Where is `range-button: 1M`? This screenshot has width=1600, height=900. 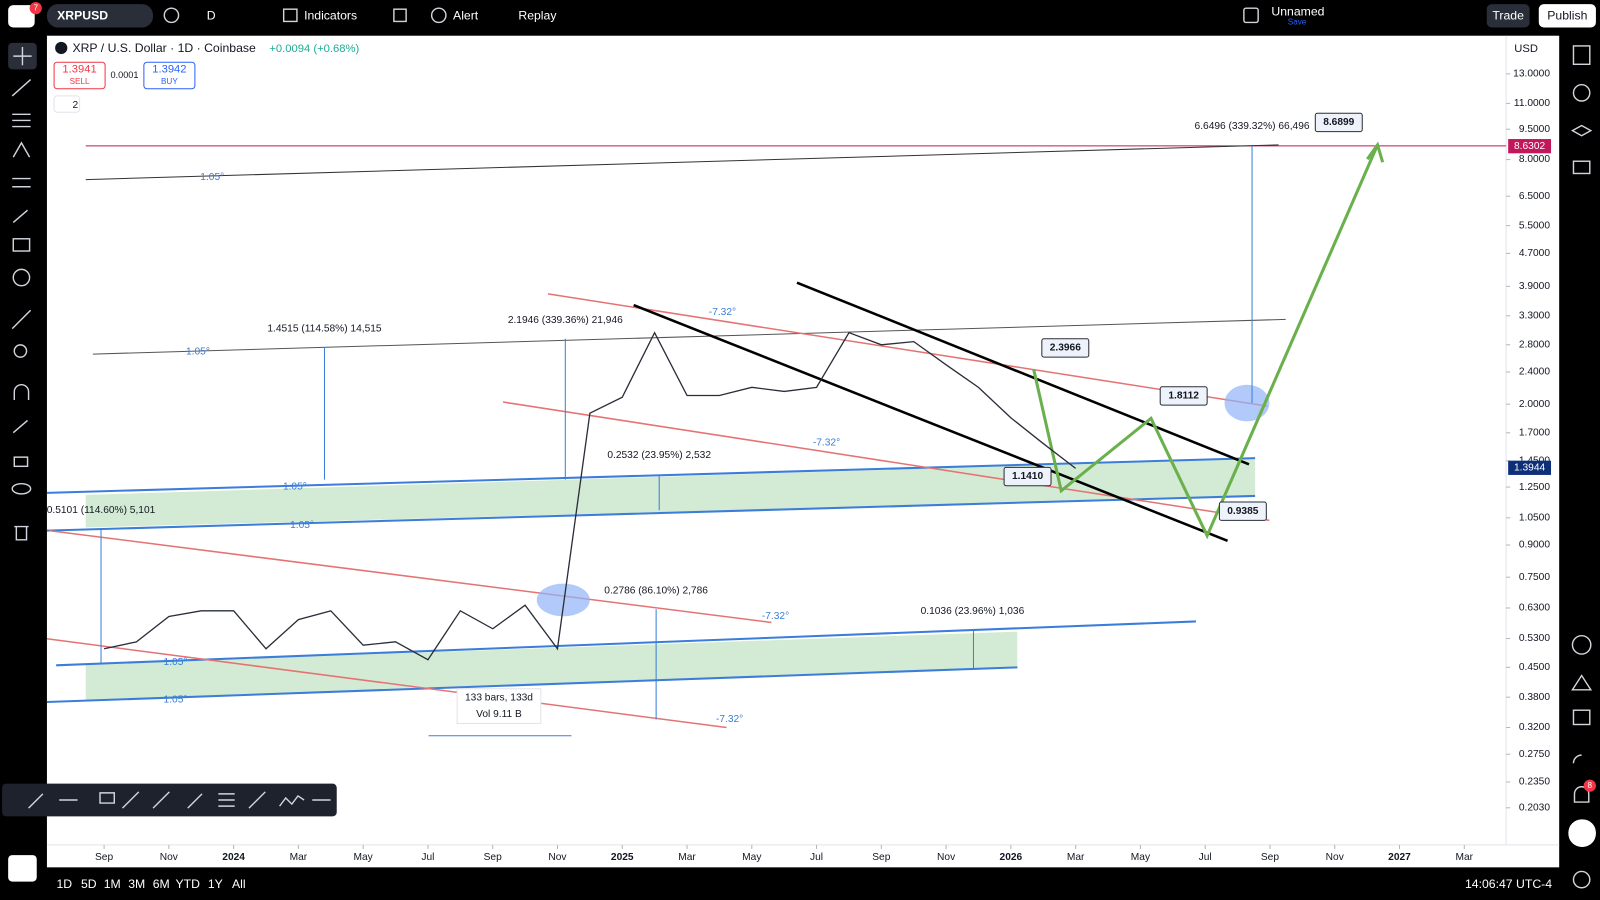 range-button: 1M is located at coordinates (112, 884).